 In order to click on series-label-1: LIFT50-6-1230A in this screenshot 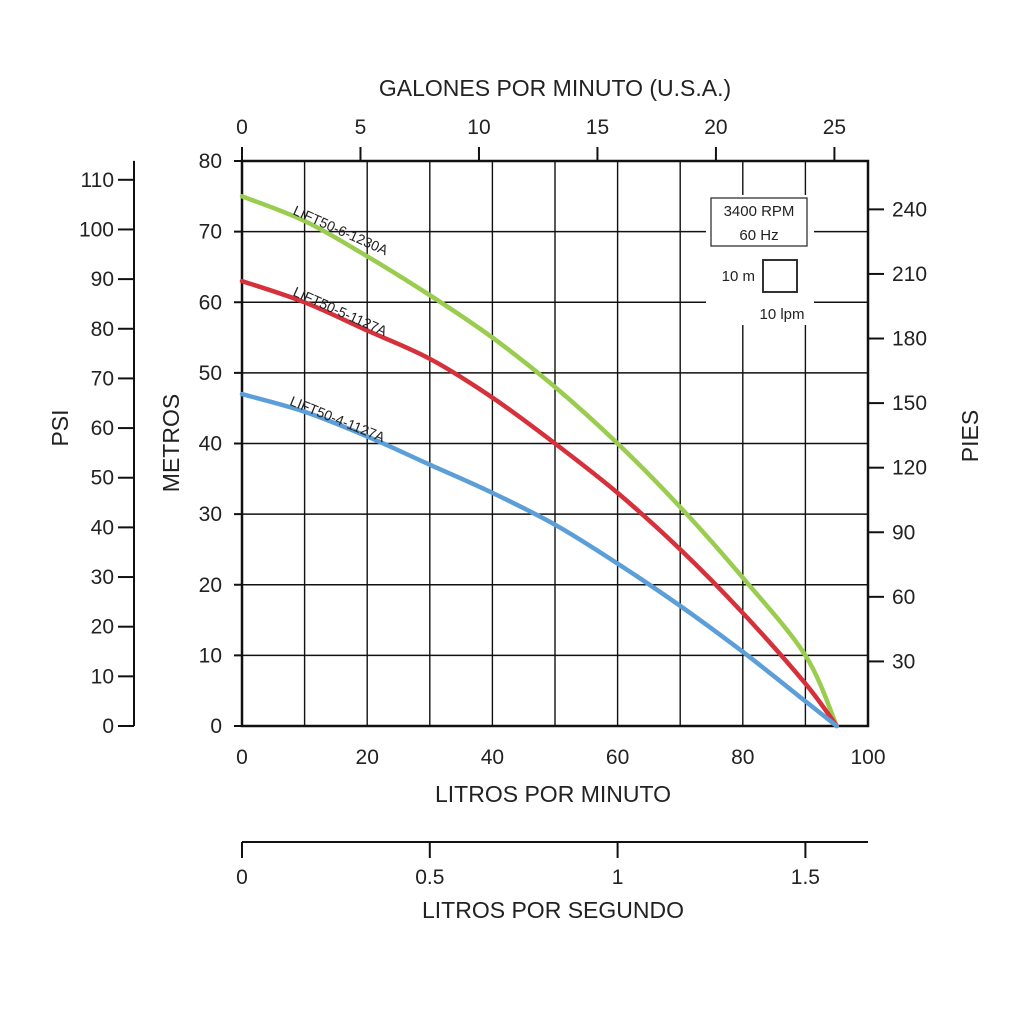, I will do `click(341, 230)`.